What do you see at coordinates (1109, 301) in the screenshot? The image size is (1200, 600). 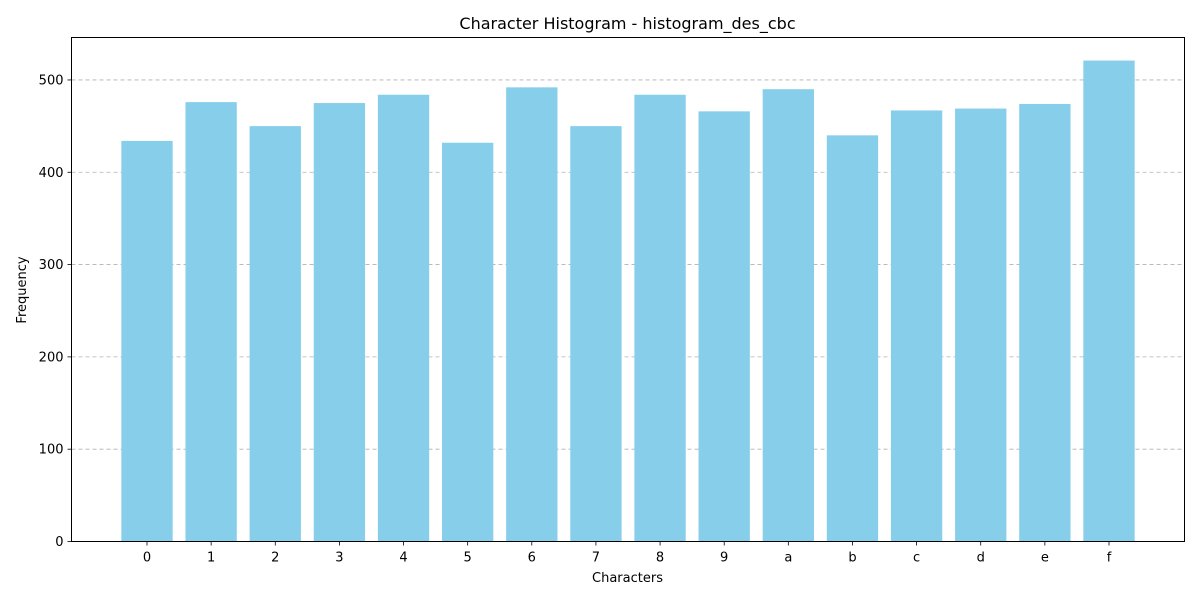 I see `bar-f` at bounding box center [1109, 301].